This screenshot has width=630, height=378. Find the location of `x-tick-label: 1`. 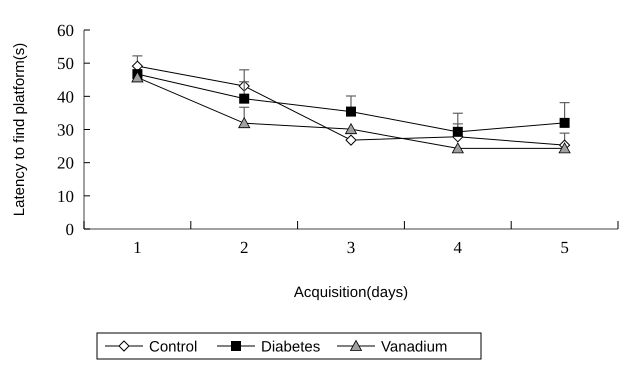

x-tick-label: 1 is located at coordinates (137, 247).